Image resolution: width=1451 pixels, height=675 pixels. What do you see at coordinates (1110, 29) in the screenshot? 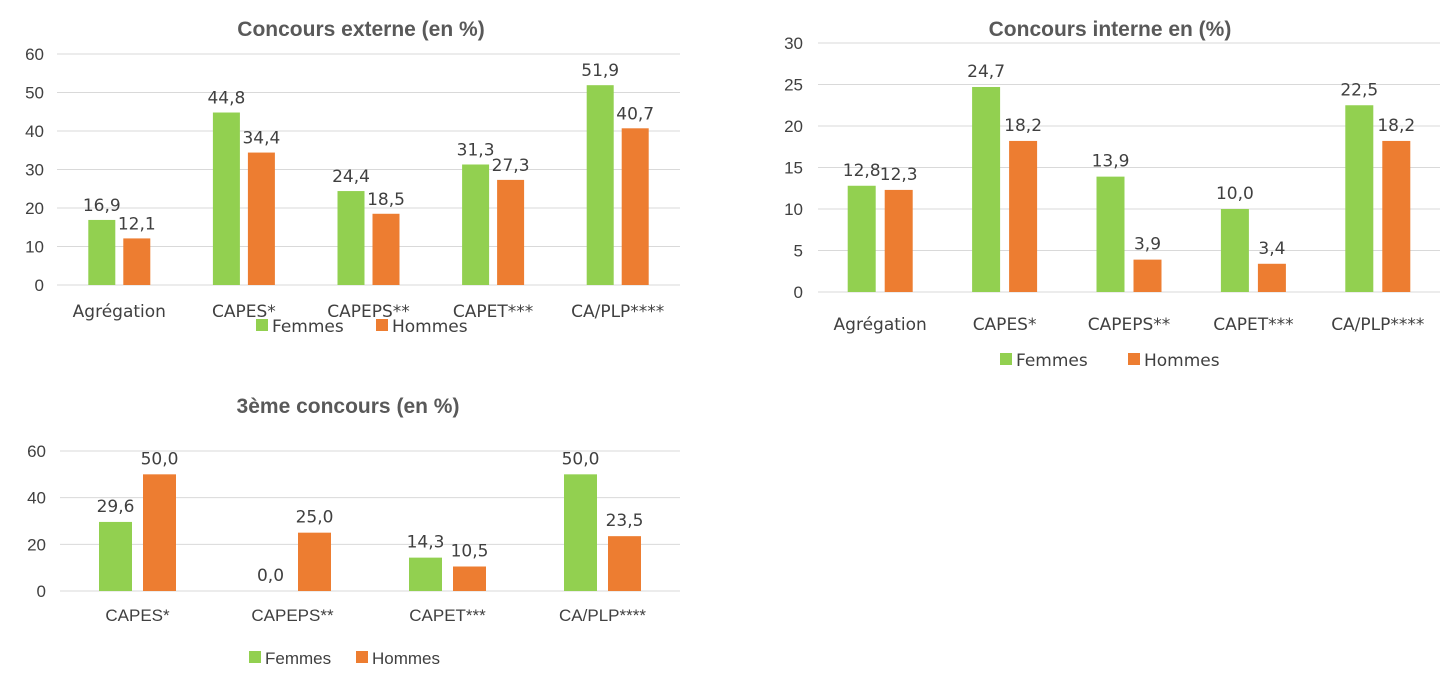
I see `chart-title: Concours interne en (%)` at bounding box center [1110, 29].